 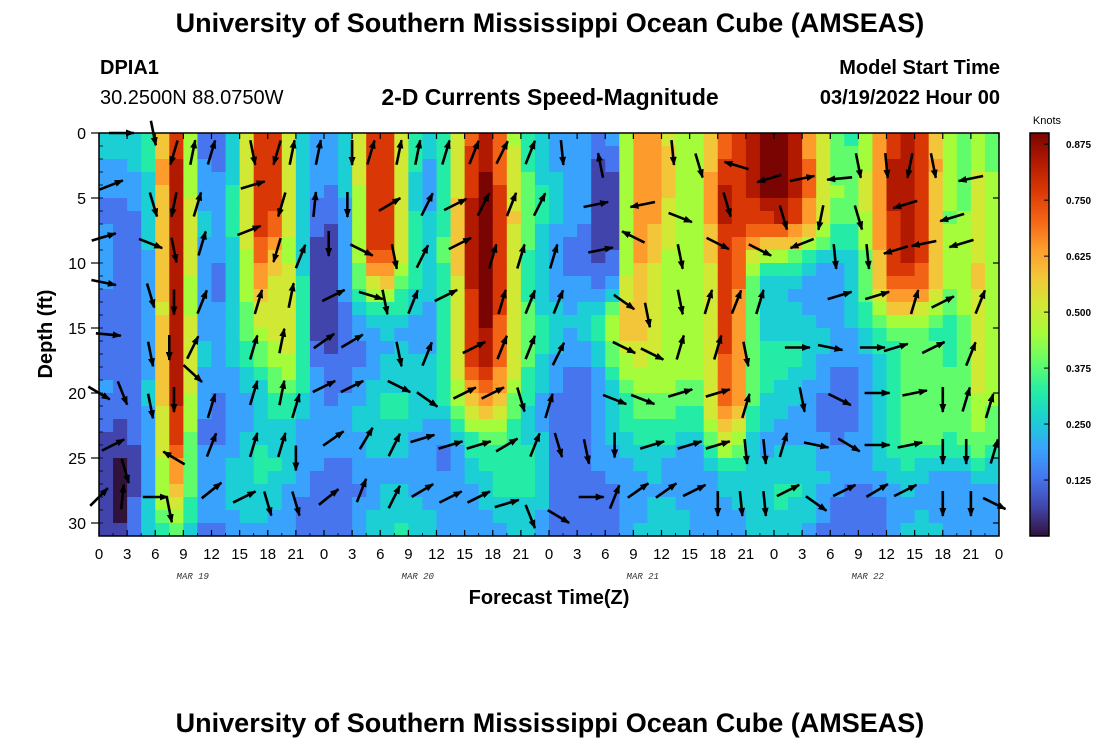 I want to click on y-tick-label: 30, so click(x=77, y=524).